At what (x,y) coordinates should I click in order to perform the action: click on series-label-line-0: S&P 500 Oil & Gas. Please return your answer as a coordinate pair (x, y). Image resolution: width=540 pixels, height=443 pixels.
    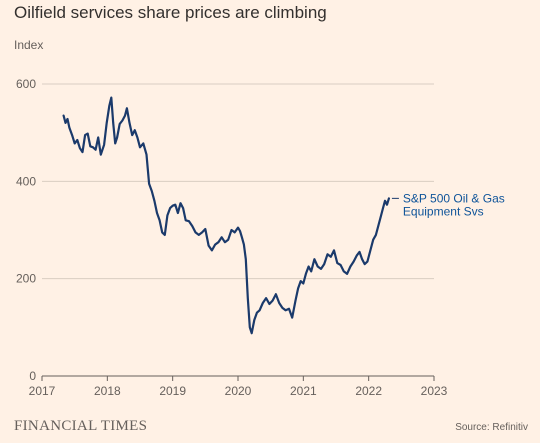
    Looking at the image, I should click on (454, 198).